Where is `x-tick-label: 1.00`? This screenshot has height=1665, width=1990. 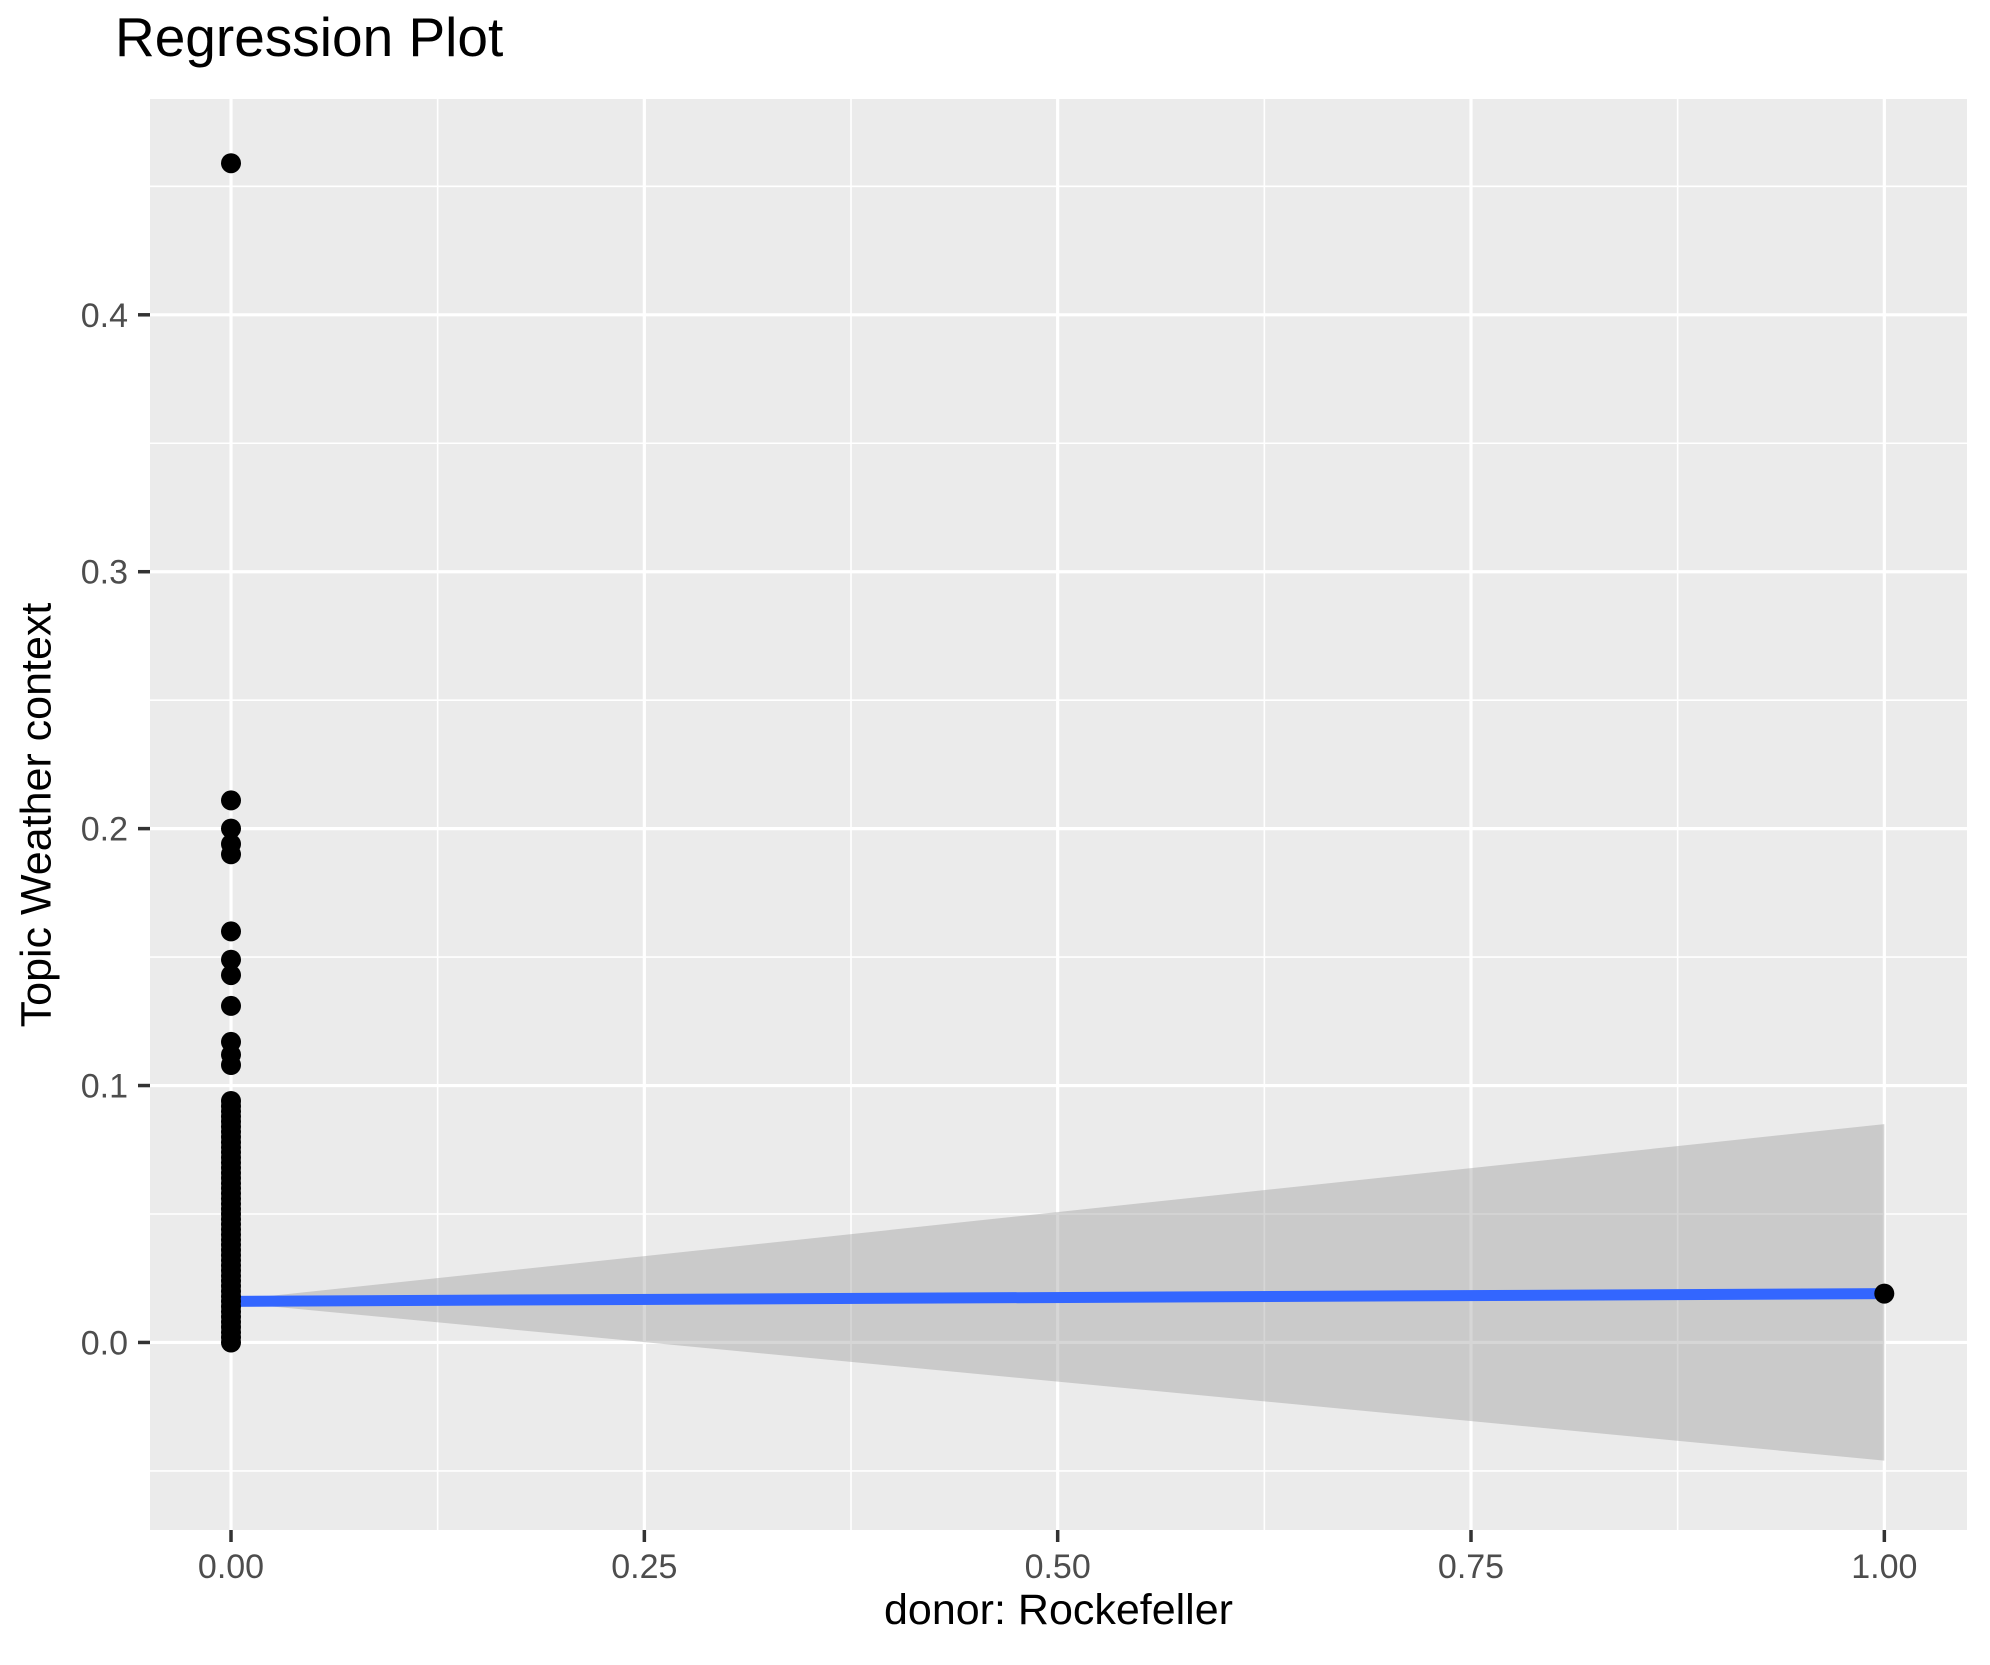
x-tick-label: 1.00 is located at coordinates (1884, 1567).